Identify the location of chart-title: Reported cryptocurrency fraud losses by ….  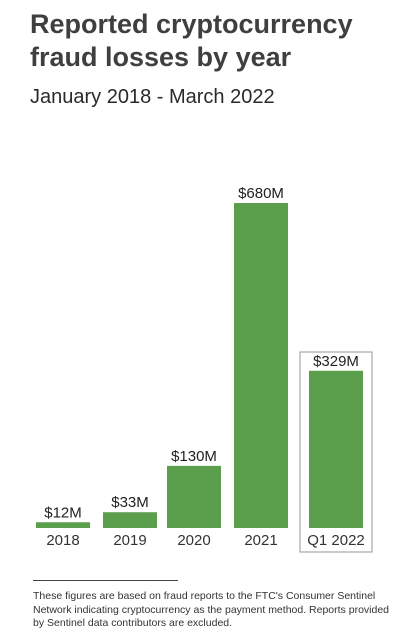
(191, 40).